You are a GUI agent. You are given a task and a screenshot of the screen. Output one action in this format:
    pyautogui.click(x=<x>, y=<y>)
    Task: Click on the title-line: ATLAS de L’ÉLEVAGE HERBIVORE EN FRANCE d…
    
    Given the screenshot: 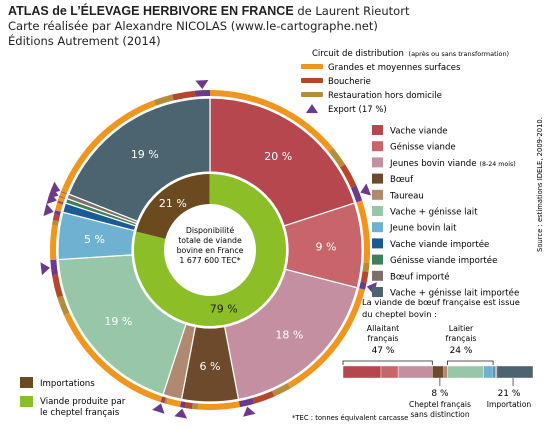 What is the action you would take?
    pyautogui.click(x=208, y=11)
    